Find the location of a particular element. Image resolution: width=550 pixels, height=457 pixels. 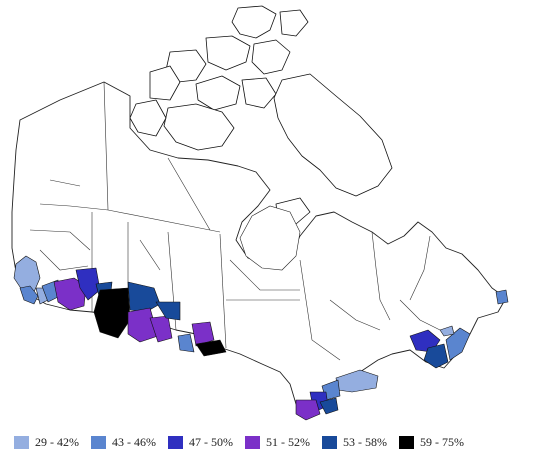

region-nb is located at coordinates (436, 356).